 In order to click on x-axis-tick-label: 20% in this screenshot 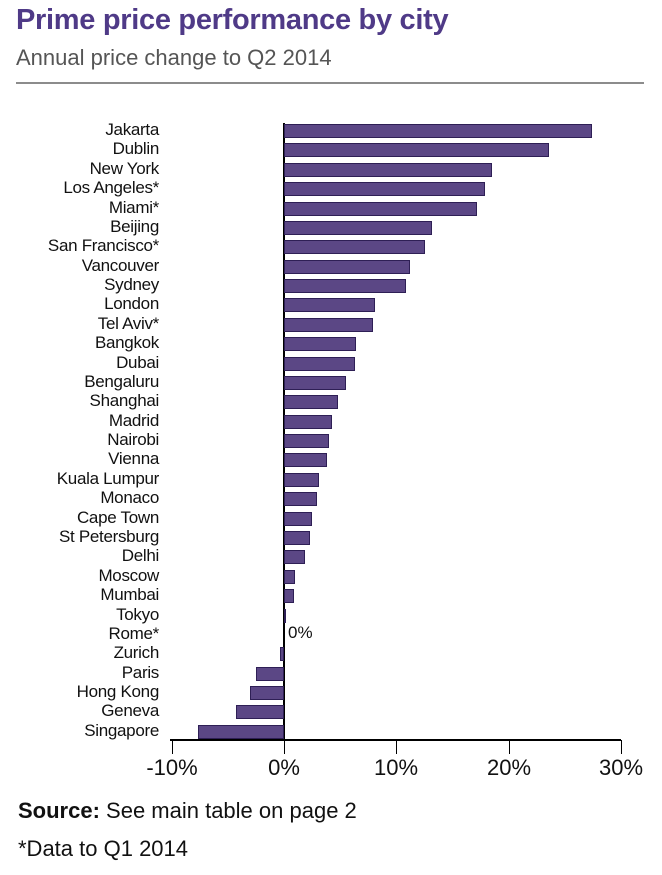, I will do `click(509, 767)`.